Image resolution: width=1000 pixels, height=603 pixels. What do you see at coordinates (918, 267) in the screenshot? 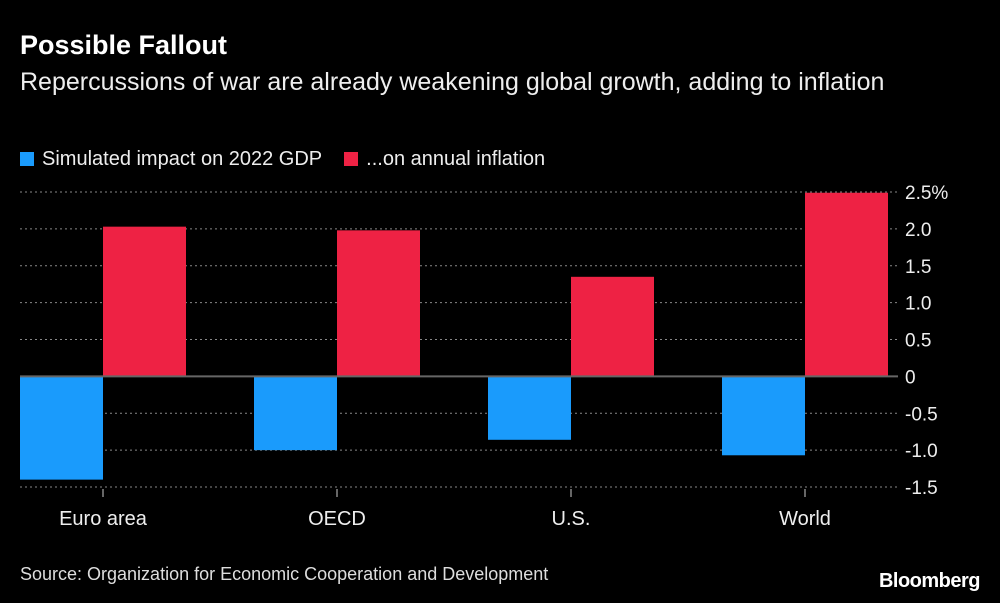
I see `y-tick-label: 1.5` at bounding box center [918, 267].